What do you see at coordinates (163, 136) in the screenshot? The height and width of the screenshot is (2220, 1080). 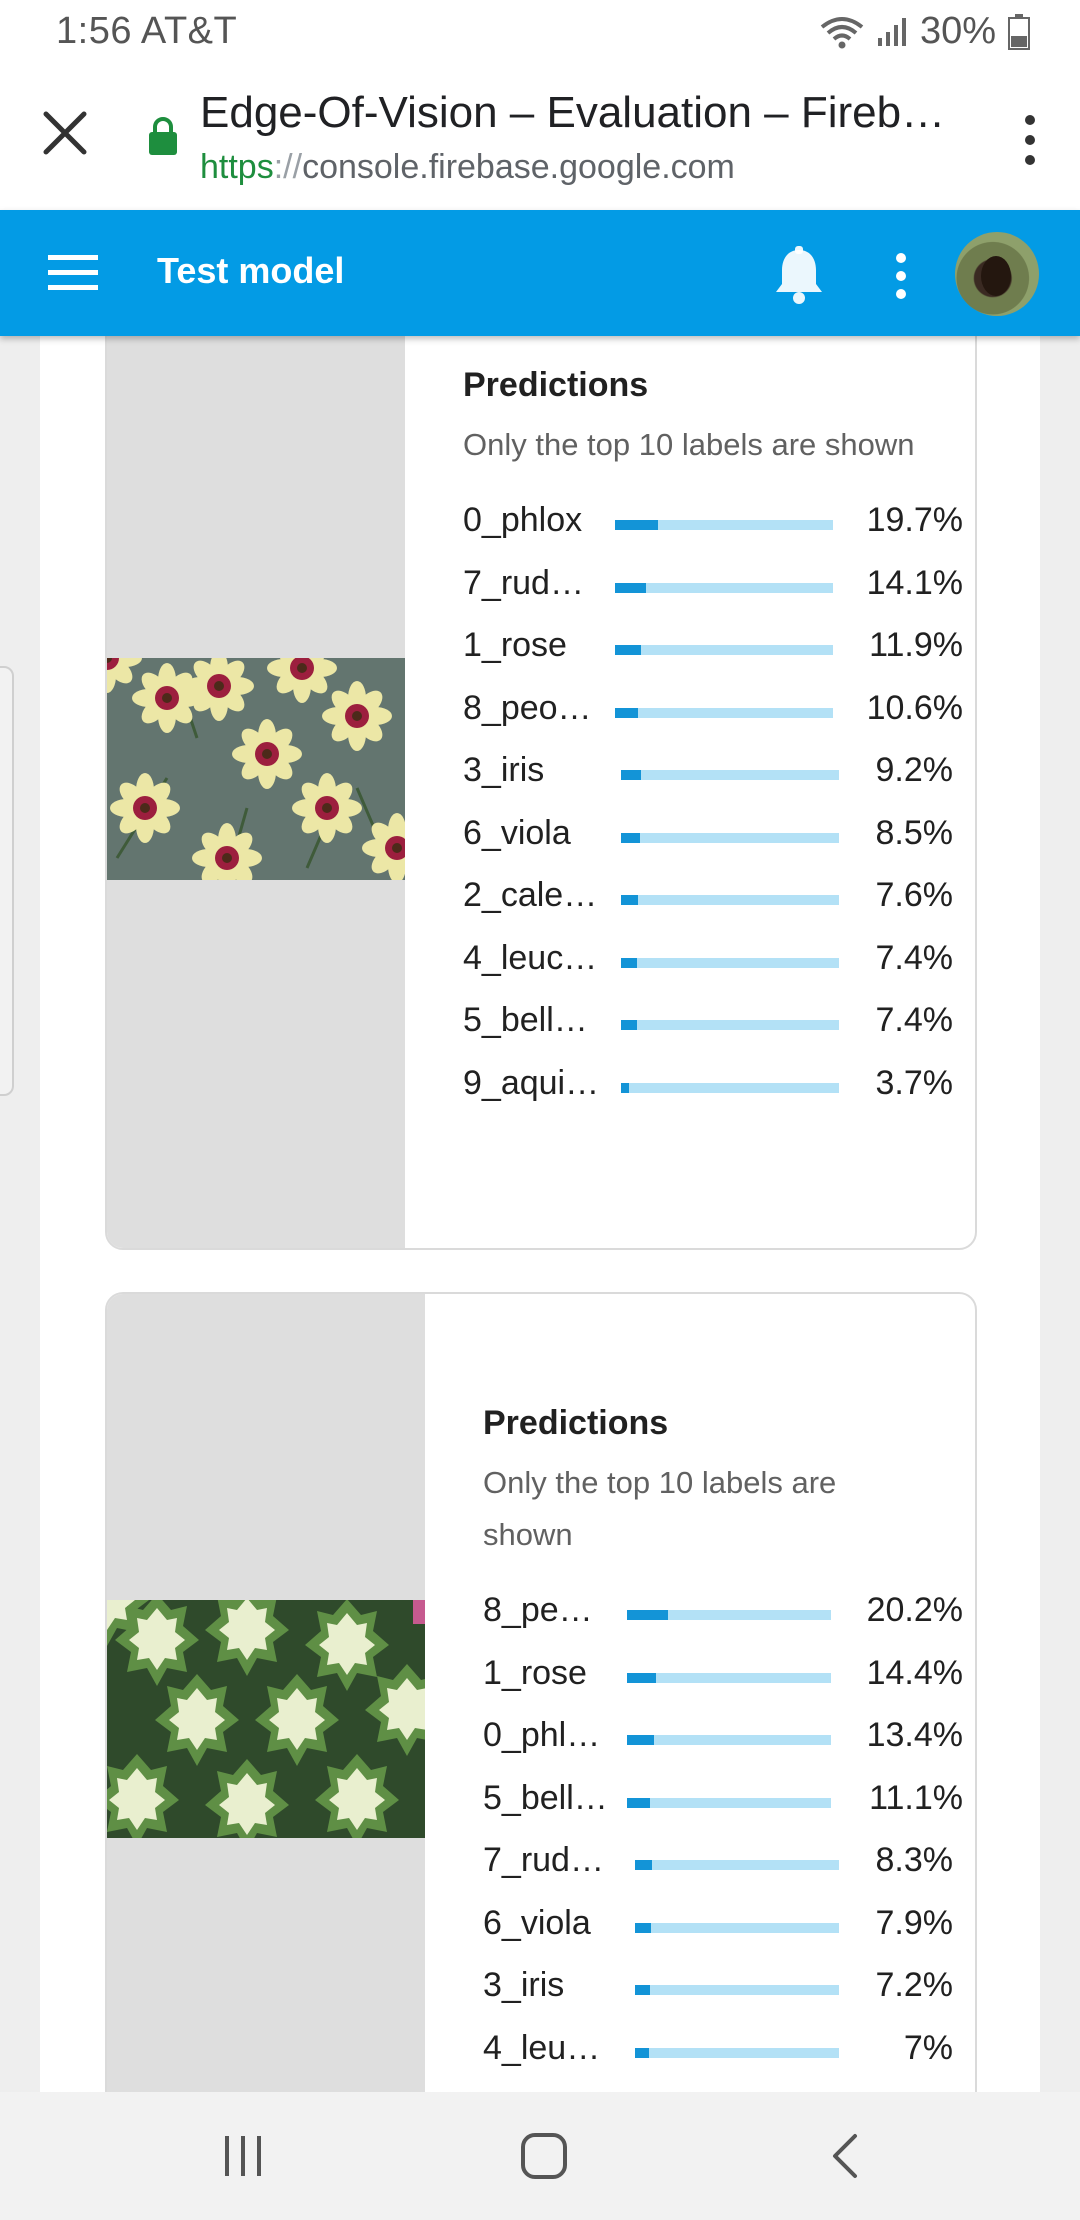 I see `lock-icon` at bounding box center [163, 136].